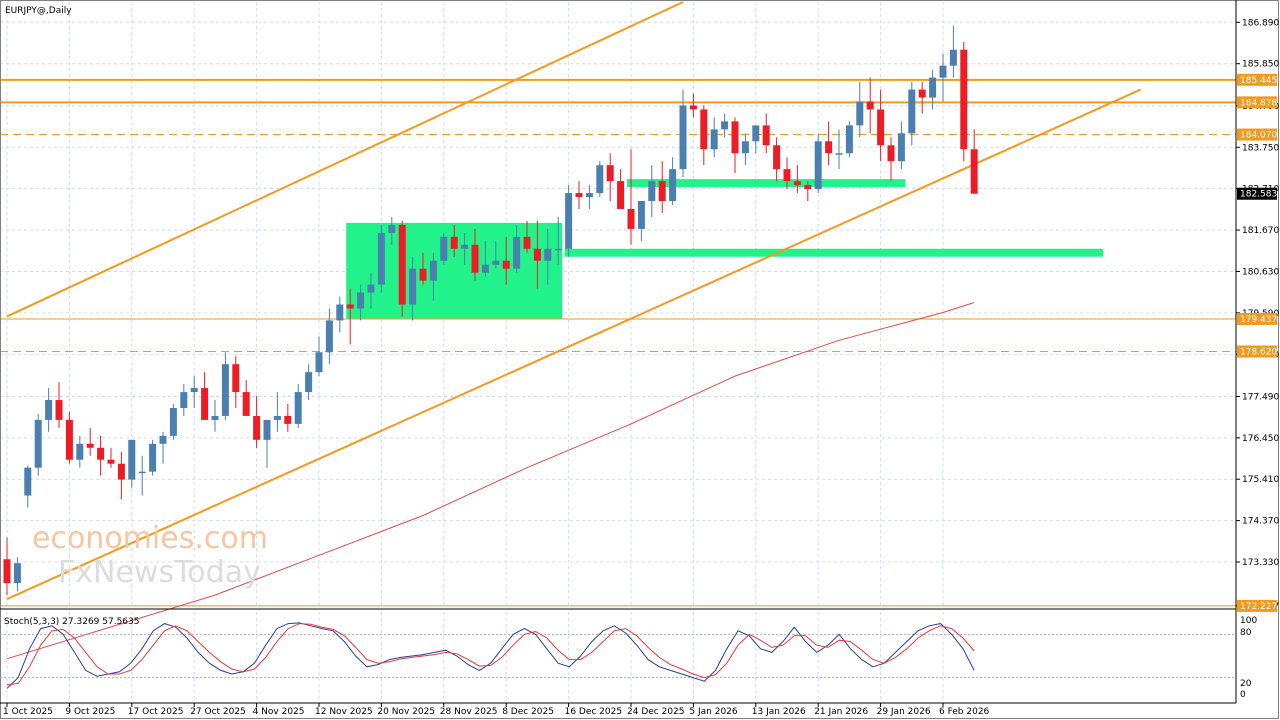  Describe the element at coordinates (1258, 136) in the screenshot. I see `price-tag-label: 184.070` at that location.